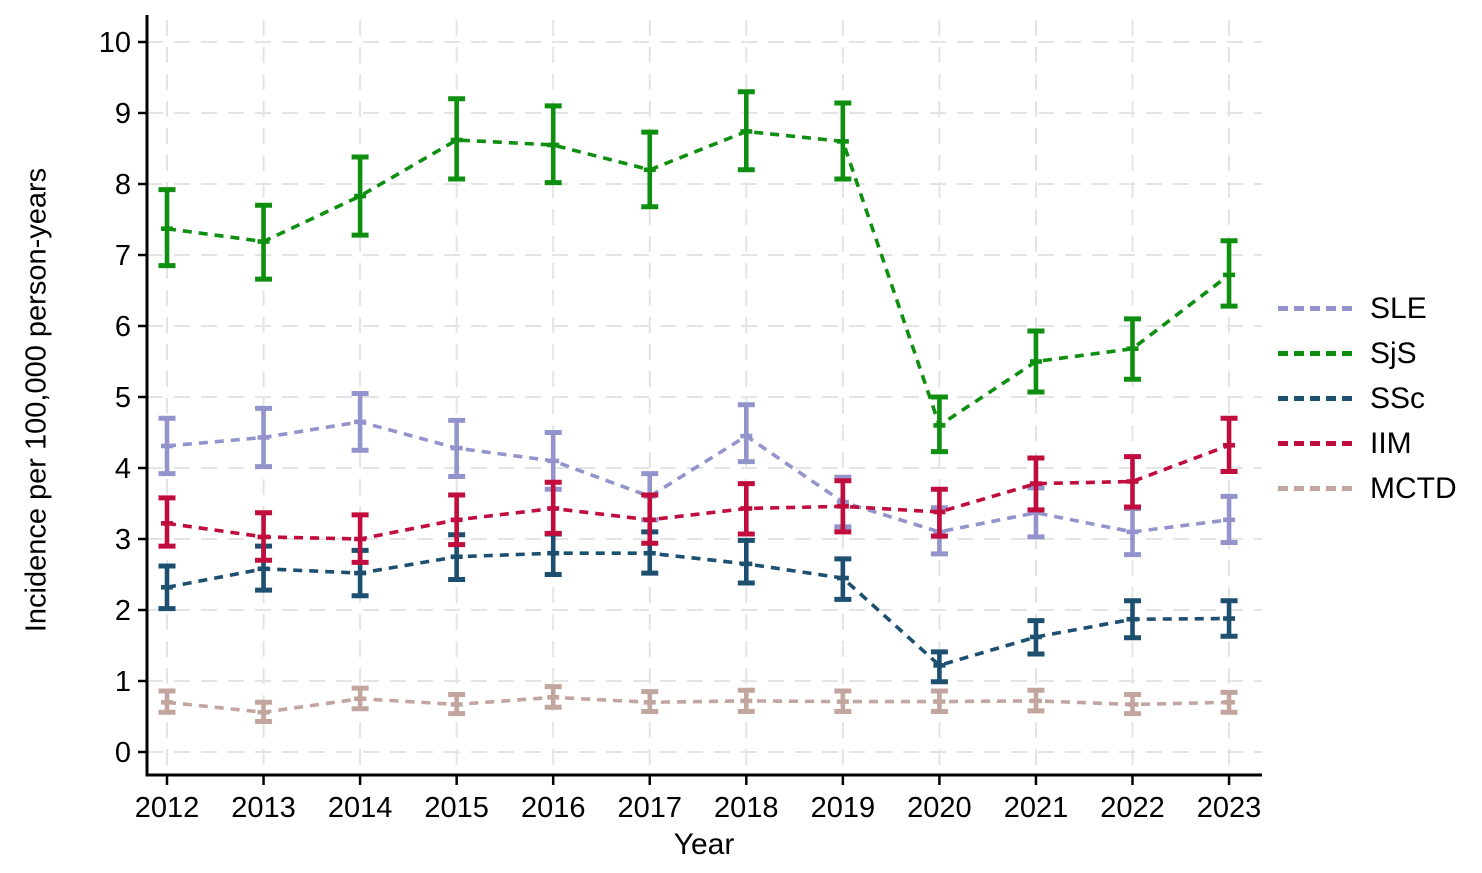  I want to click on x-tick-label: 2015, so click(456, 808).